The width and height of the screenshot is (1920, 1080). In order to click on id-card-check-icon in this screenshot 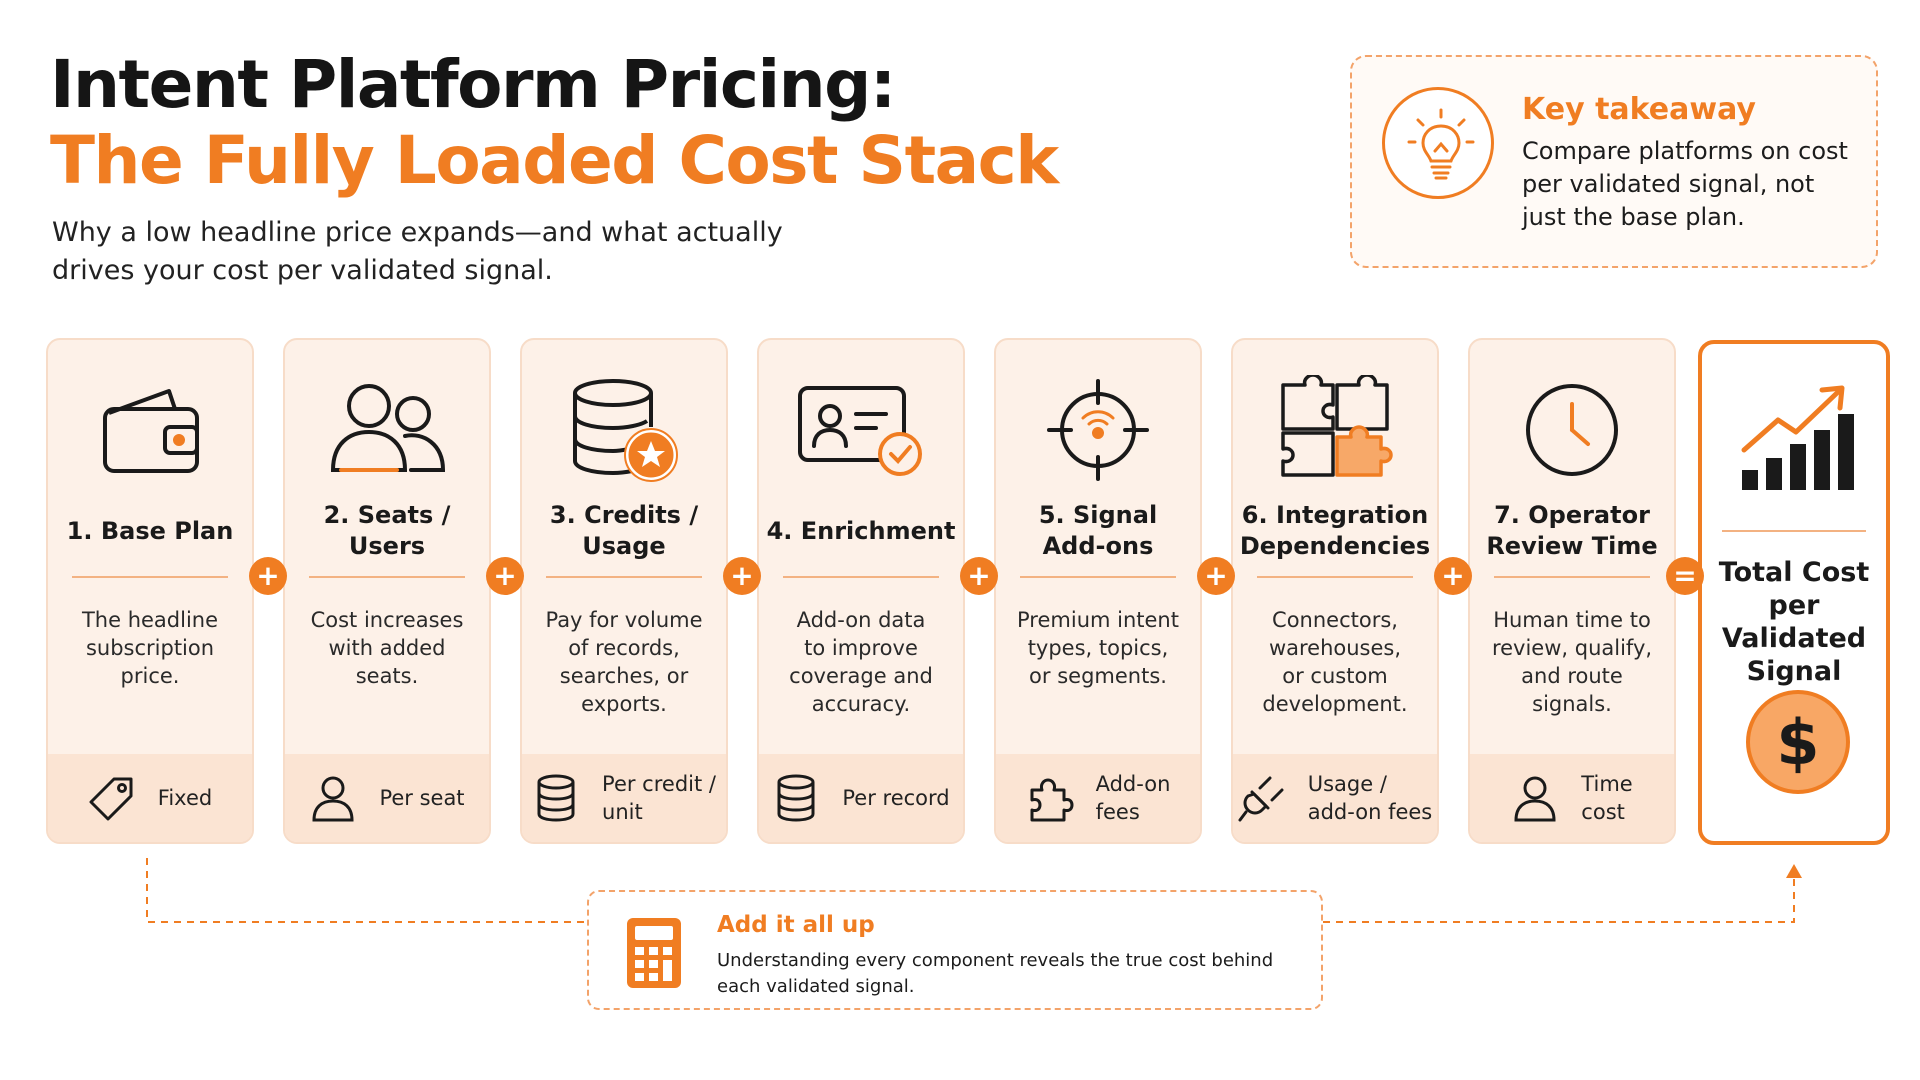, I will do `click(861, 430)`.